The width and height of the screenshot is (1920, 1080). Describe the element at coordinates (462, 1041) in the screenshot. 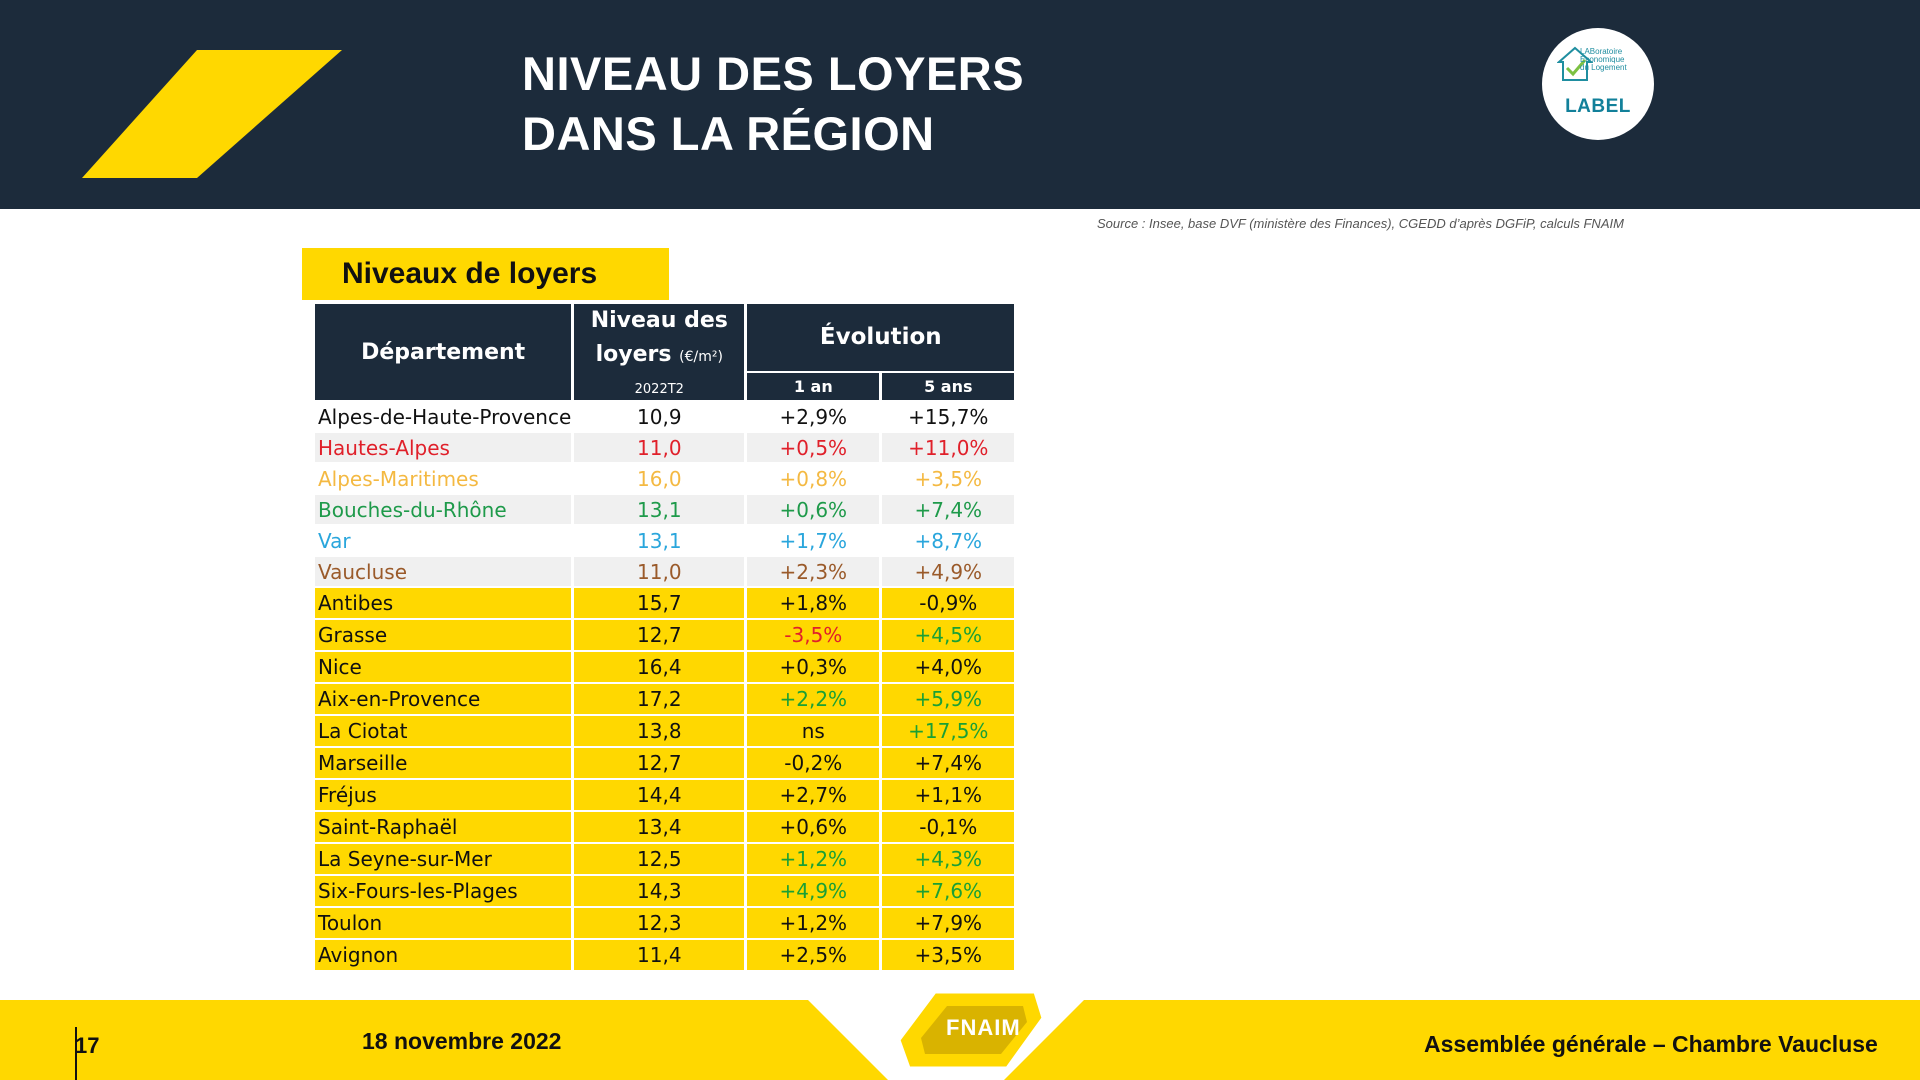

I see `footer-date: 18 novembre 2022` at that location.